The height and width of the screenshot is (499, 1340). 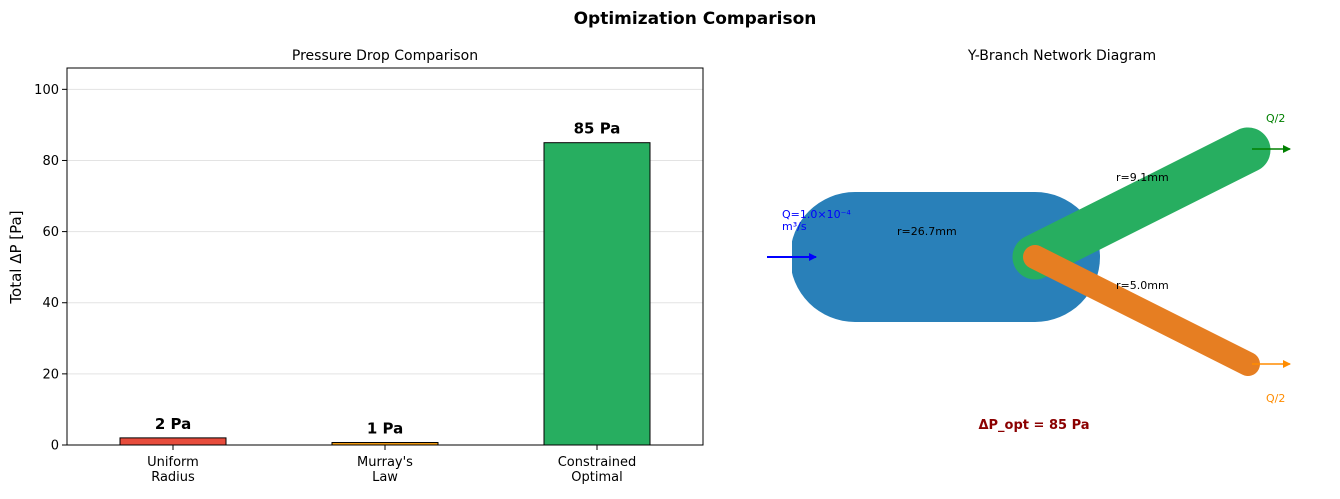 What do you see at coordinates (385, 470) in the screenshot?
I see `x-tick-label: Murray's Law` at bounding box center [385, 470].